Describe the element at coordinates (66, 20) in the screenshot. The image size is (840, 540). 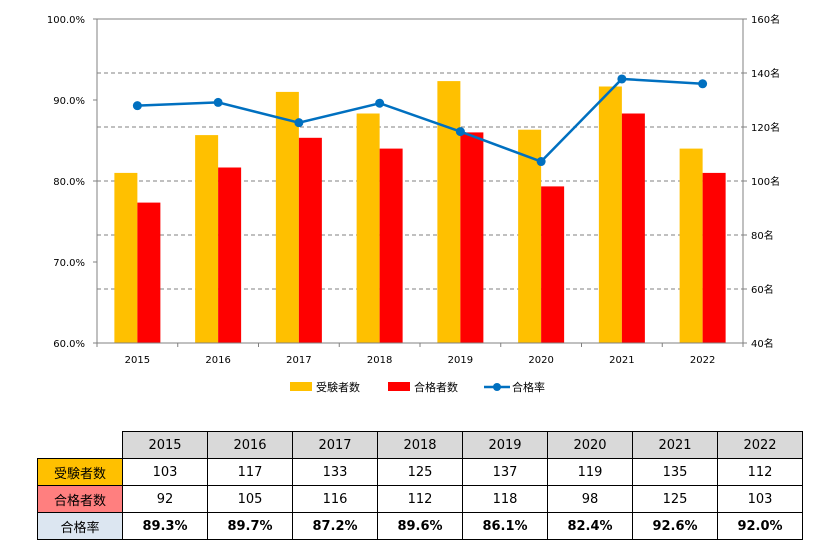
I see `left-tick-label: 100.0%` at that location.